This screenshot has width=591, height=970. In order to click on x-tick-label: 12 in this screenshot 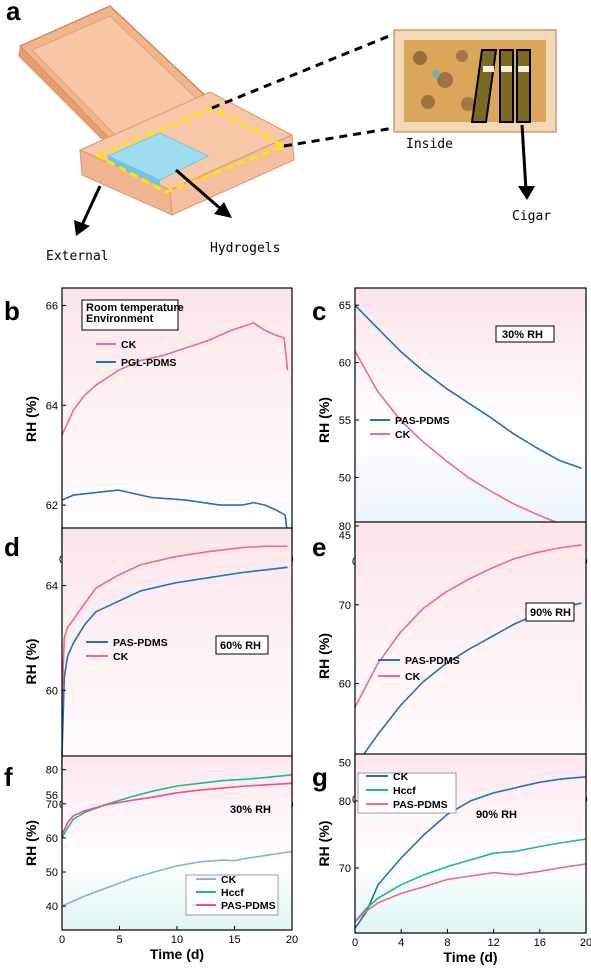, I will do `click(493, 943)`.